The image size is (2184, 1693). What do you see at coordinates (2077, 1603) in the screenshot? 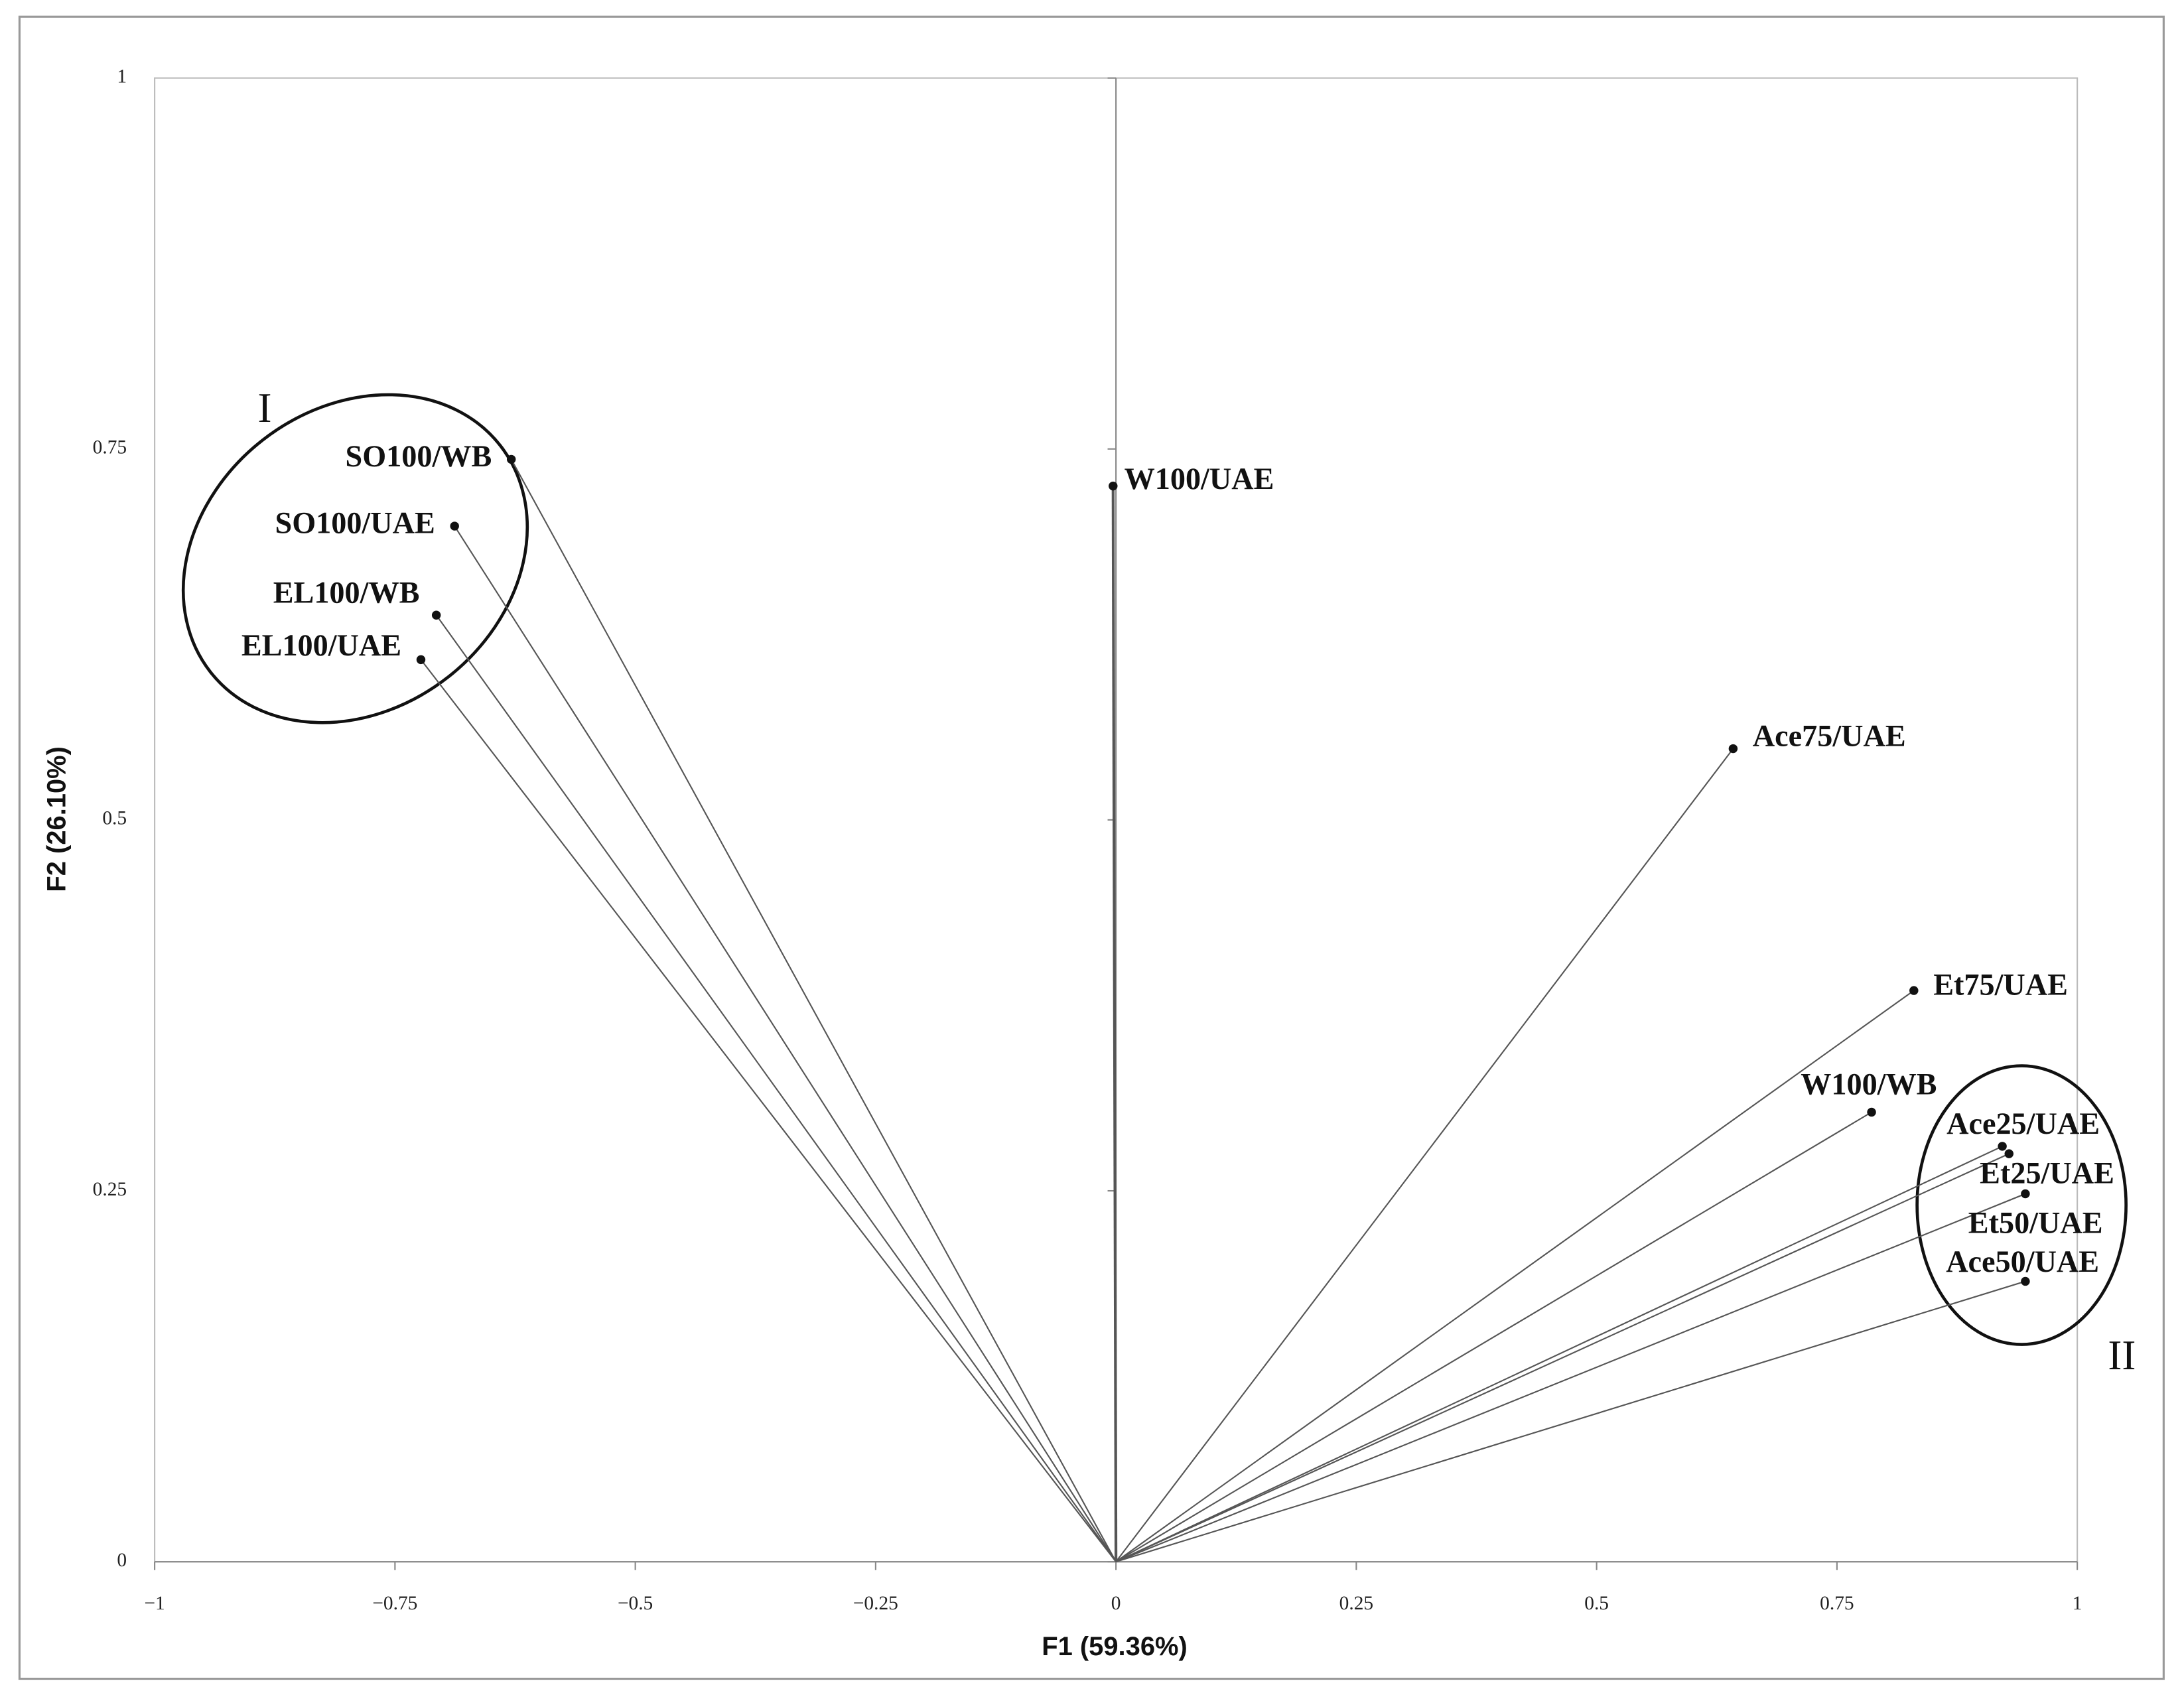
I see `x-tick-label: 1` at bounding box center [2077, 1603].